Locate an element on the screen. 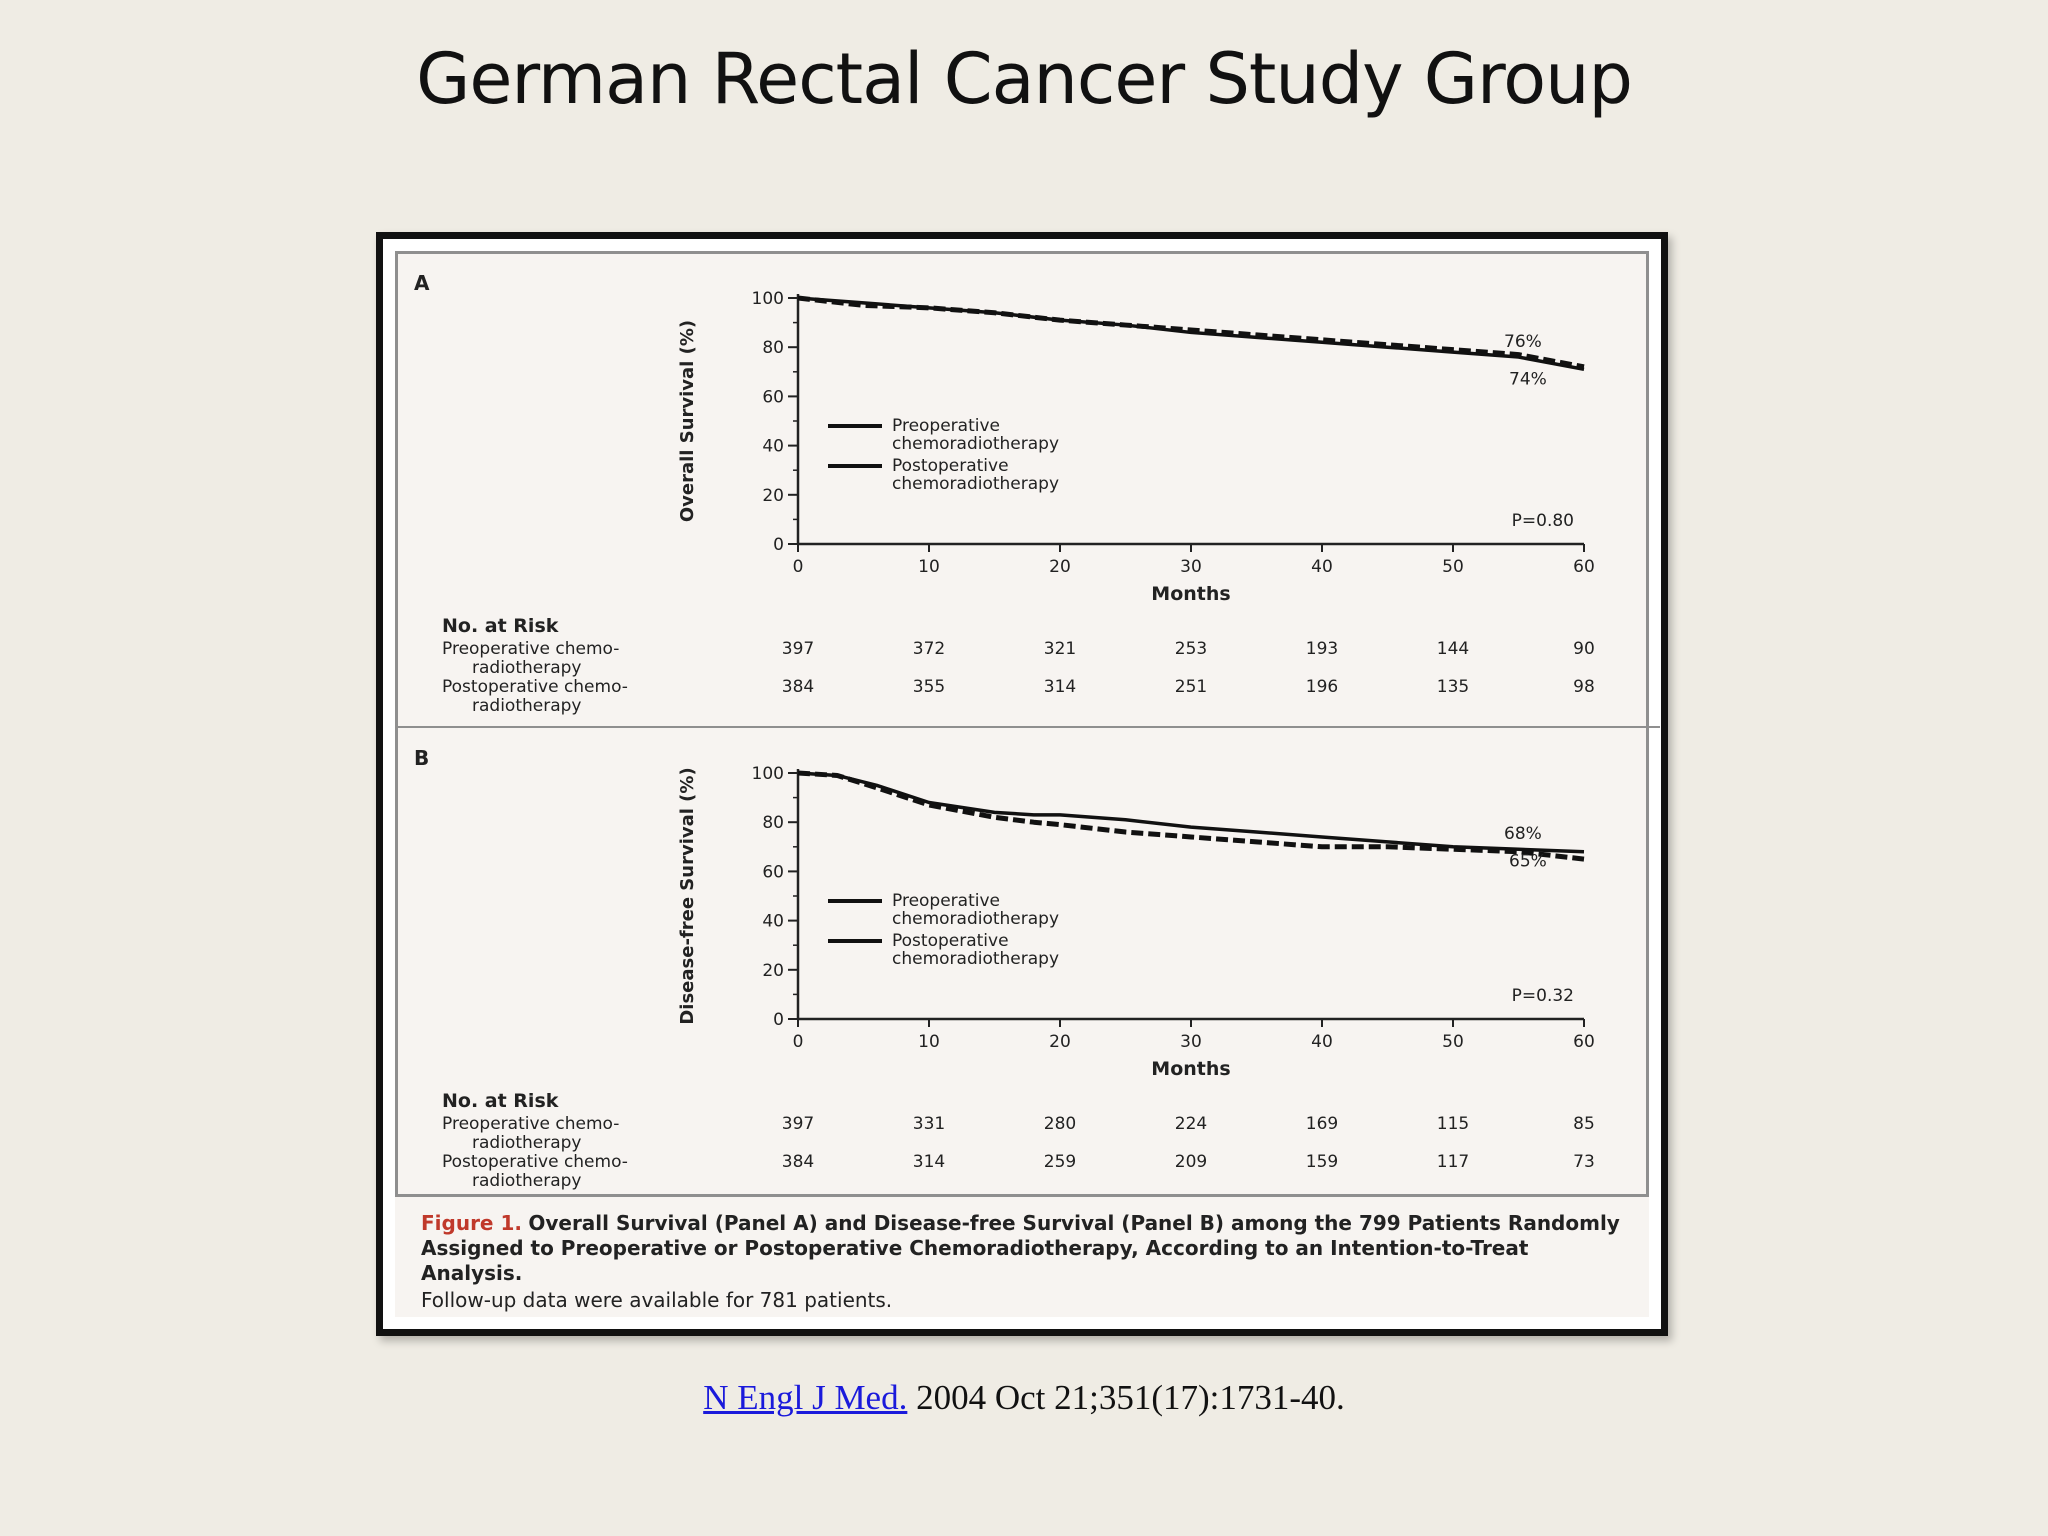 The image size is (2048, 1536). risk-value: 144 is located at coordinates (1453, 649).